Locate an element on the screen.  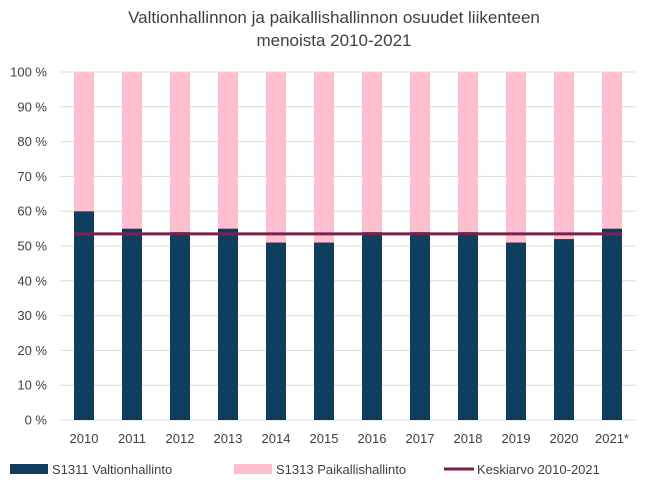
legend-item-keskiarvo: Keskiarvo 2010-2021 is located at coordinates (522, 469).